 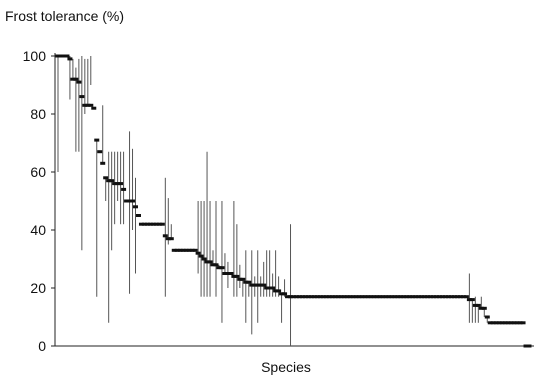 What do you see at coordinates (39, 201) in the screenshot?
I see `y-tick-group: 0 20 40 60 80 100` at bounding box center [39, 201].